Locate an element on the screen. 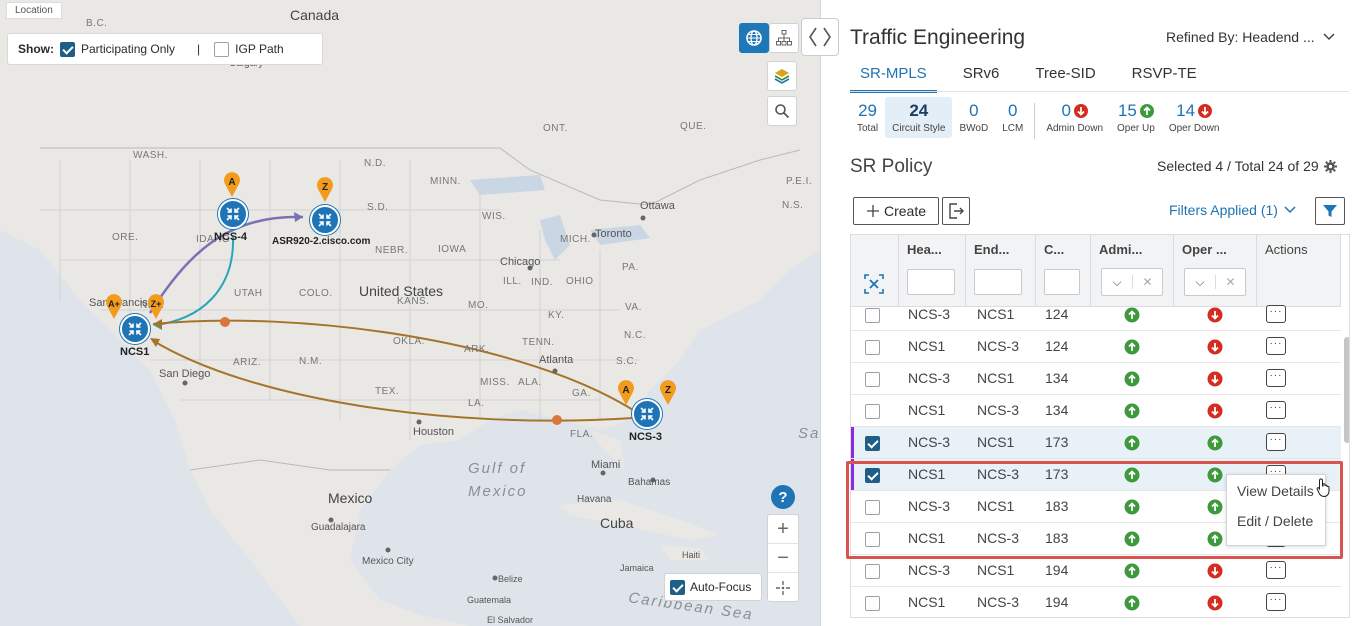 The height and width of the screenshot is (626, 1361). panel-collapse-button is located at coordinates (820, 37).